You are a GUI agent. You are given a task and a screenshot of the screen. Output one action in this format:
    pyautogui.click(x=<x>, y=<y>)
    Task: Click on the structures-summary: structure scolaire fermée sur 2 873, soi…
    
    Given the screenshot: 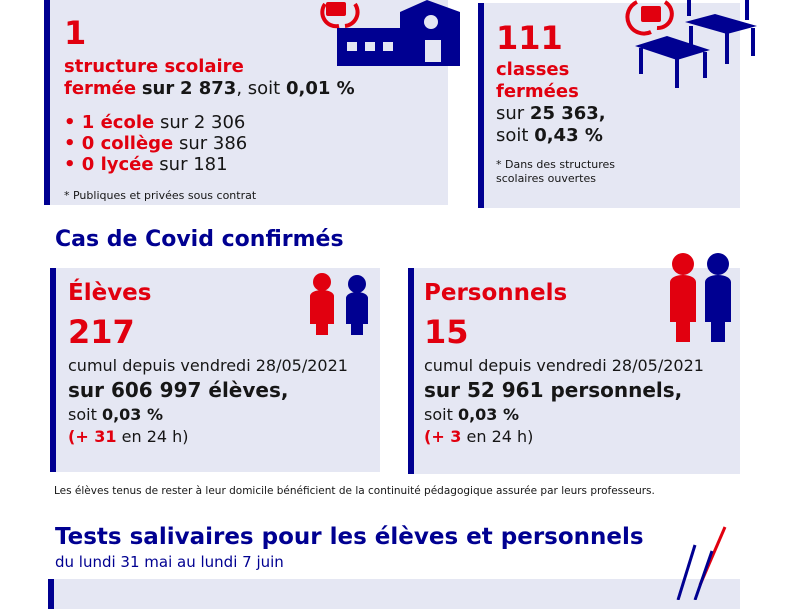 What is the action you would take?
    pyautogui.click(x=209, y=78)
    